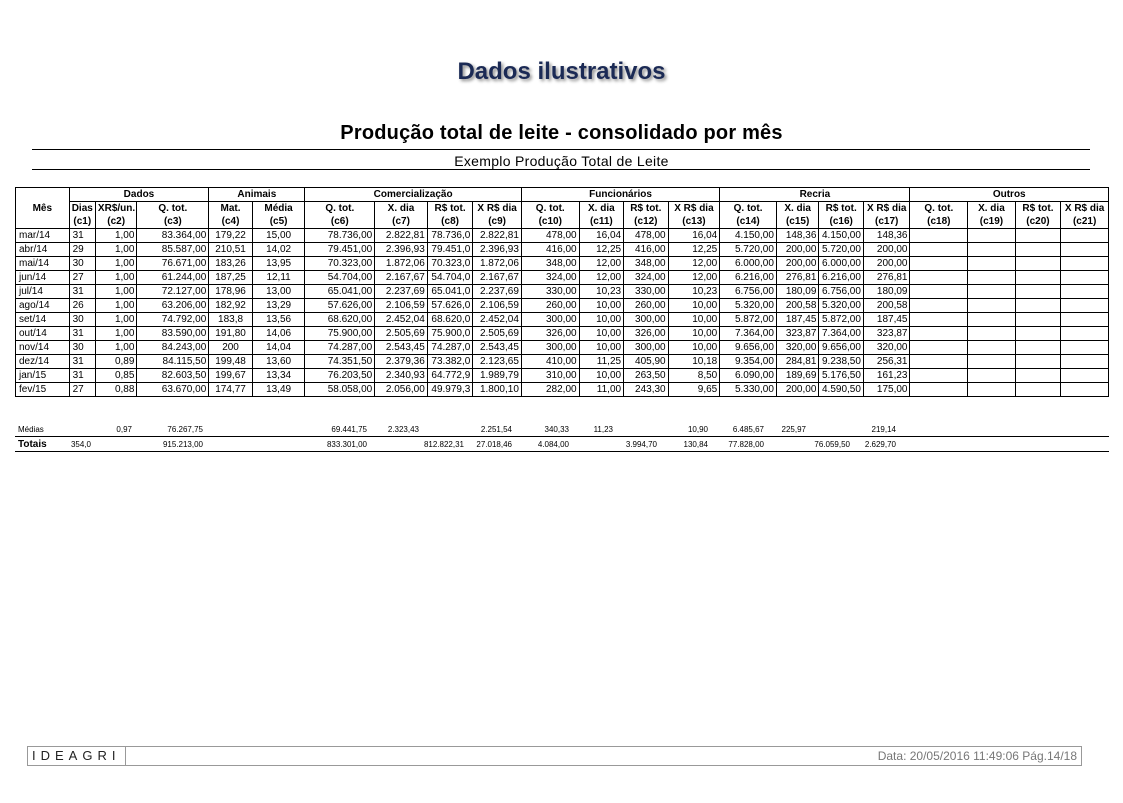 This screenshot has width=1123, height=803. What do you see at coordinates (550, 222) in the screenshot?
I see `column-code: (c10)` at bounding box center [550, 222].